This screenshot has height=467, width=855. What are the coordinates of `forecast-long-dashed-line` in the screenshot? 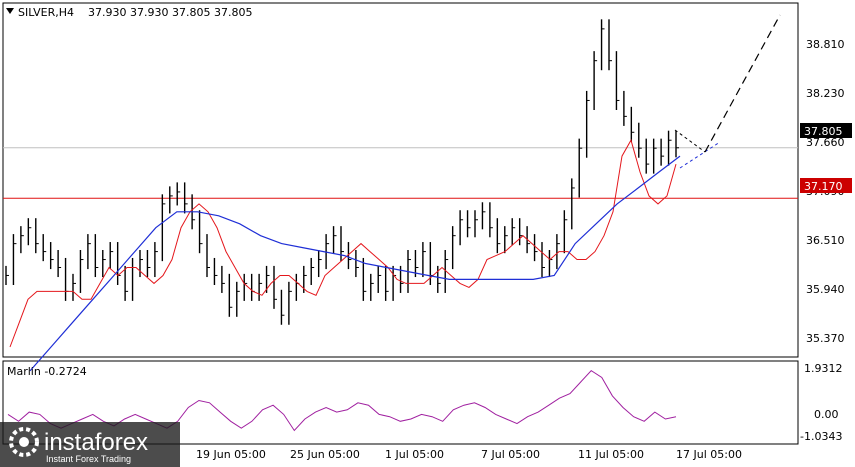 It's located at (742, 83).